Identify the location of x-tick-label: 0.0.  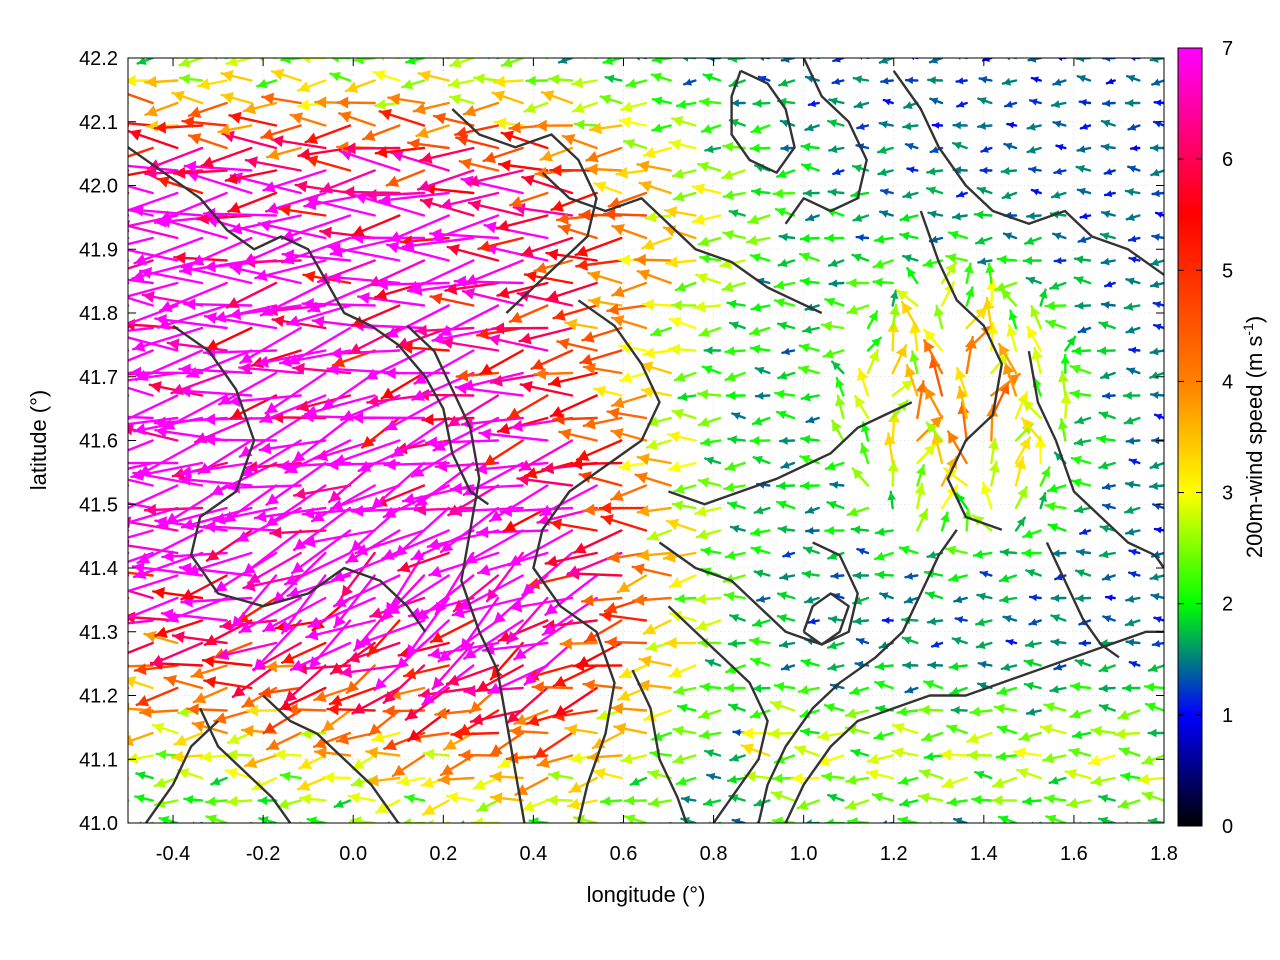
(353, 854).